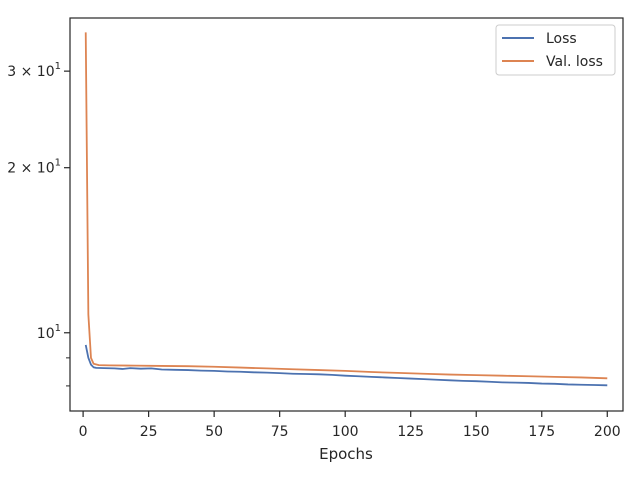 The height and width of the screenshot is (480, 640). What do you see at coordinates (214, 432) in the screenshot?
I see `x-tick-label: 50` at bounding box center [214, 432].